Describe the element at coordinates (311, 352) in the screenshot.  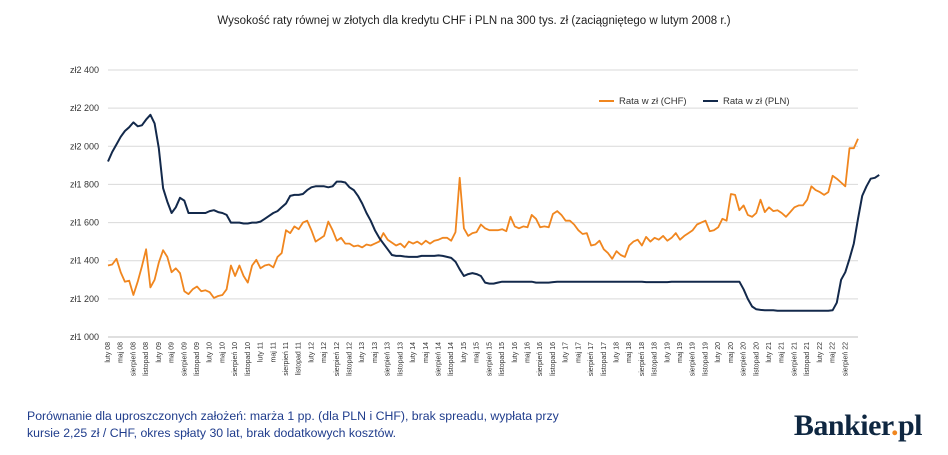
I see `x-tick-label: luty 12` at that location.